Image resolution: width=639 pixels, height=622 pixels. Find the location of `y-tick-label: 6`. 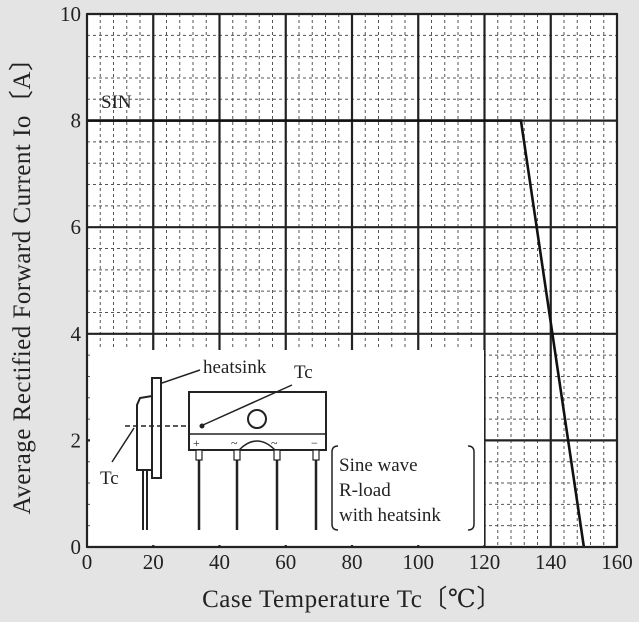

y-tick-label: 6 is located at coordinates (76, 227).